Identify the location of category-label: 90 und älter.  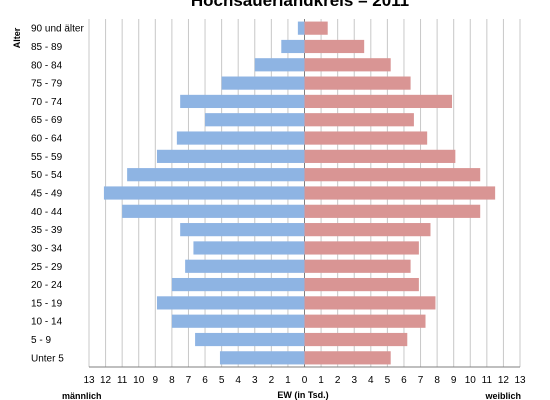
(57, 29).